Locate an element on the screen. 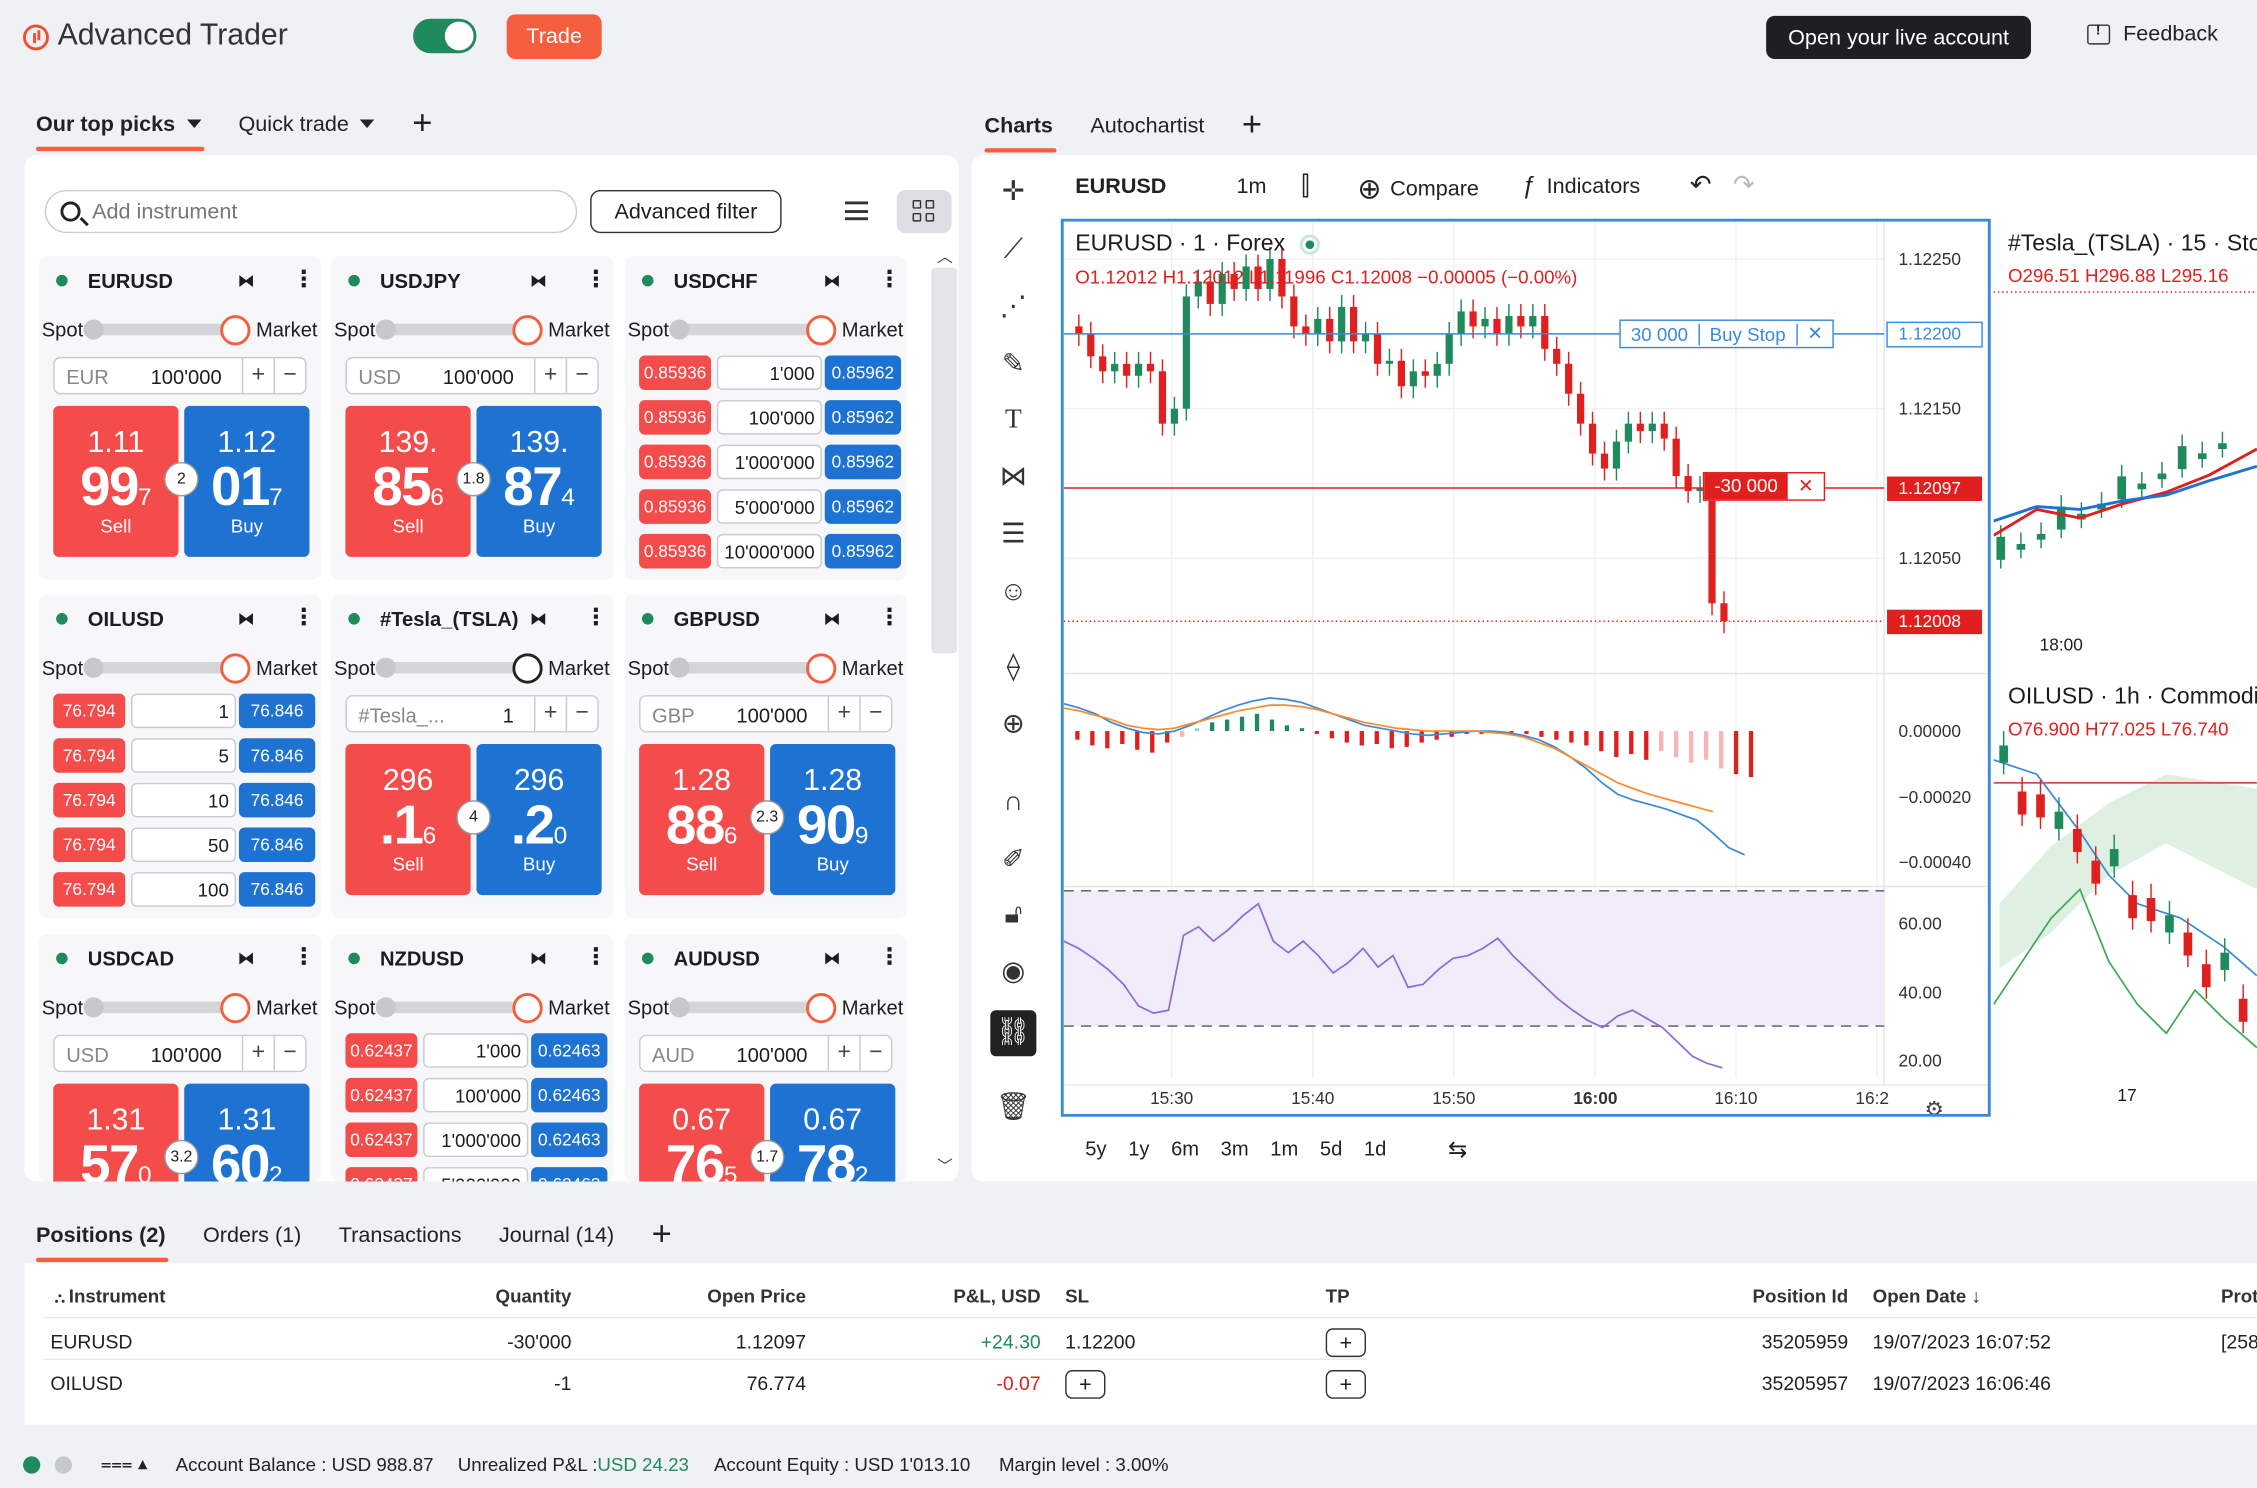 The image size is (2257, 1488). range-button: 1d is located at coordinates (1375, 1148).